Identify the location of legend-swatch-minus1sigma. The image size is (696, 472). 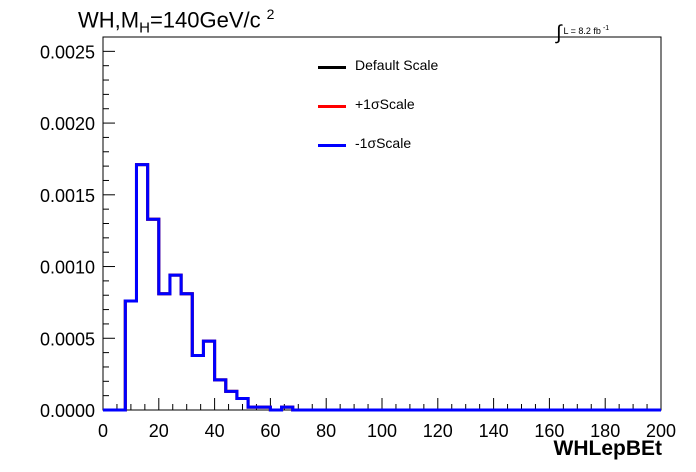
(332, 145).